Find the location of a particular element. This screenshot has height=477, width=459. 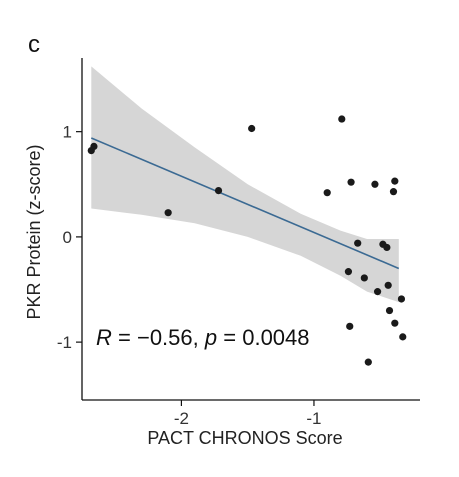

r-symbol: R is located at coordinates (104, 337).